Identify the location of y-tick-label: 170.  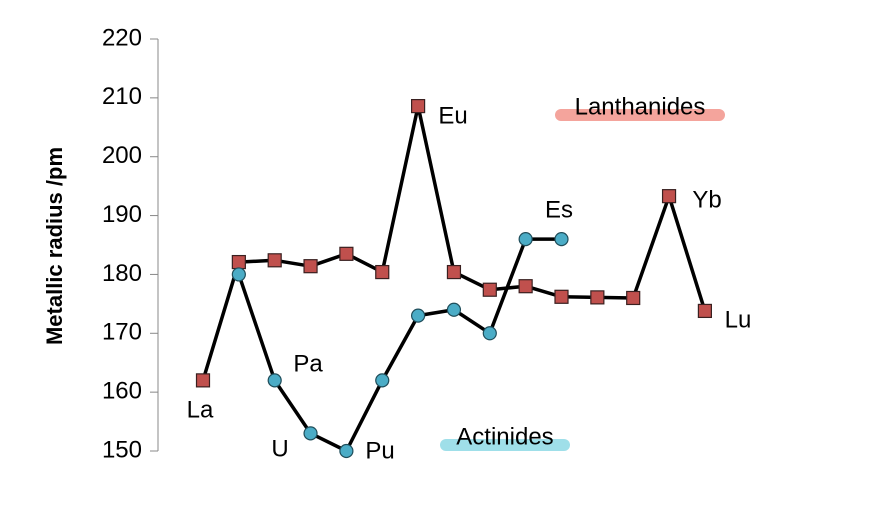
(122, 332).